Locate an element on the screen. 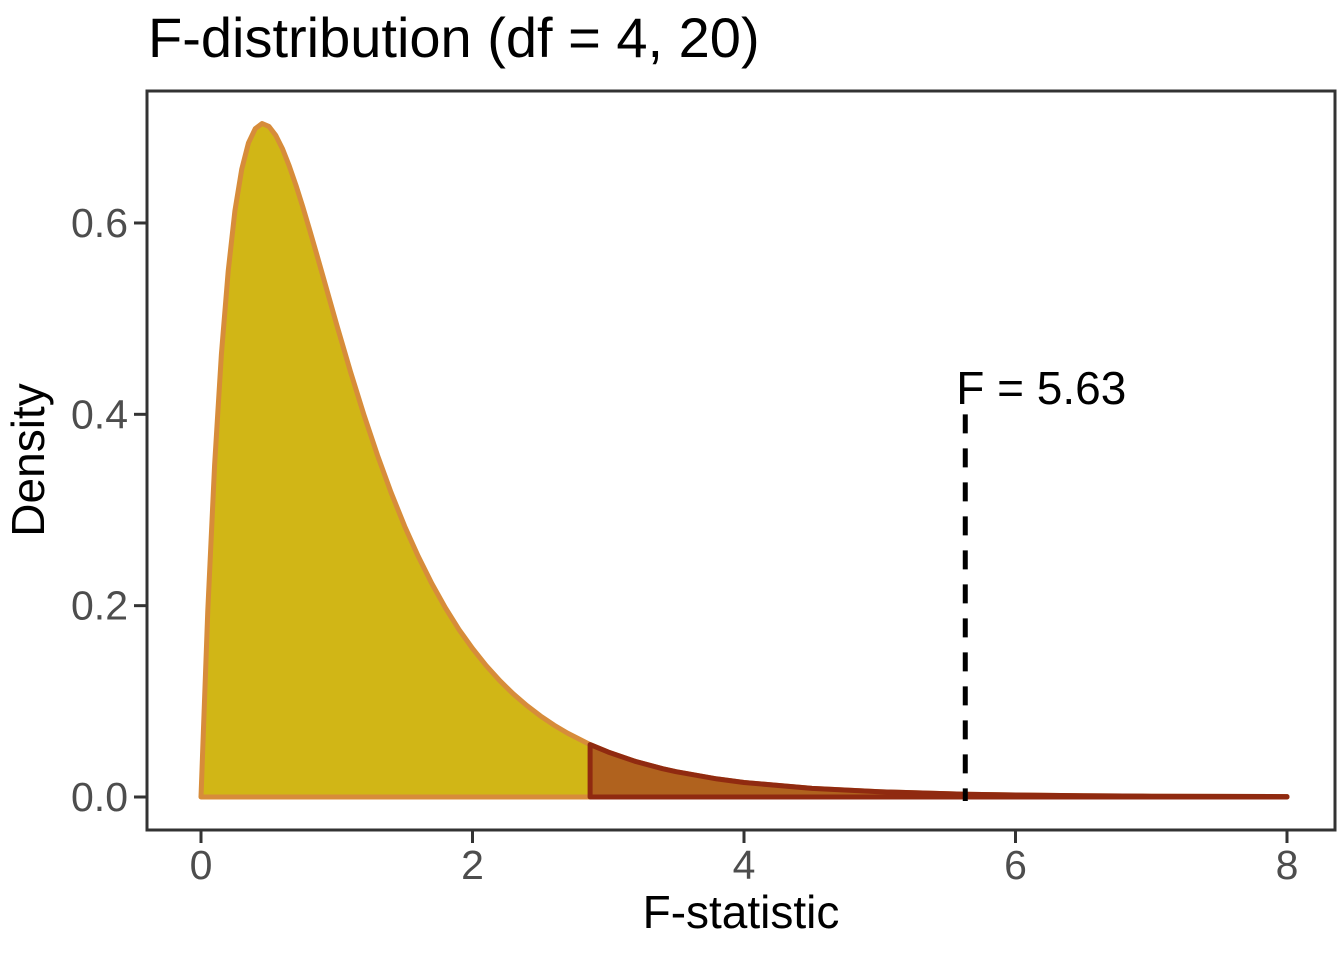 The width and height of the screenshot is (1344, 960). f-value-annotation: F = 5.63 is located at coordinates (1041, 388).